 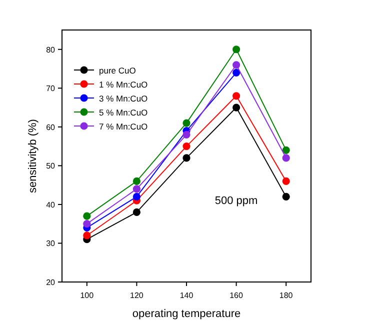 What do you see at coordinates (123, 113) in the screenshot?
I see `legend-label: 5 % Mn:CuO` at bounding box center [123, 113].